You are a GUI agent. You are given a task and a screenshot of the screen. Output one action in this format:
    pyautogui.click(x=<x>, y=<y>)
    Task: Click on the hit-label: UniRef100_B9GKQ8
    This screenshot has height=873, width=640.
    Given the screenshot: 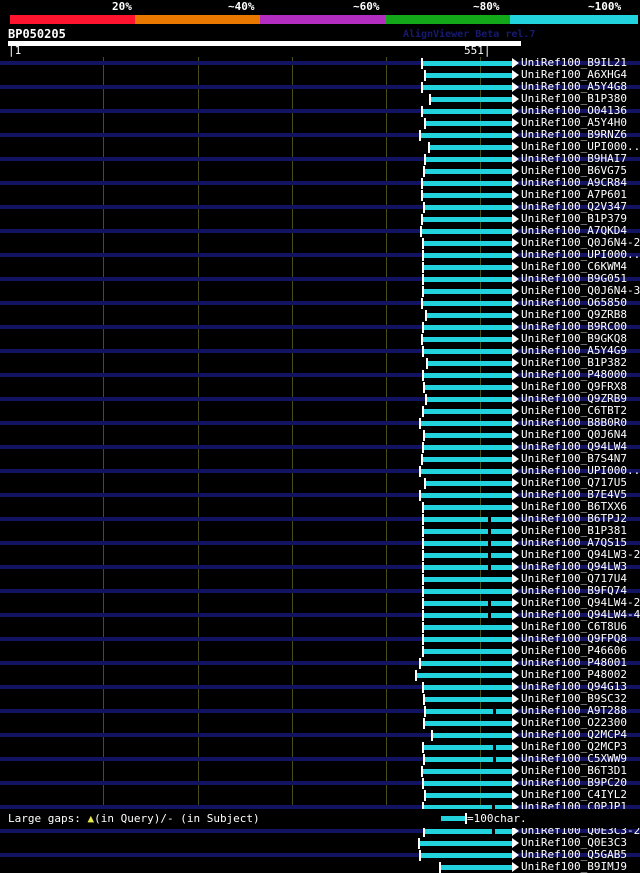 What is the action you would take?
    pyautogui.click(x=574, y=338)
    